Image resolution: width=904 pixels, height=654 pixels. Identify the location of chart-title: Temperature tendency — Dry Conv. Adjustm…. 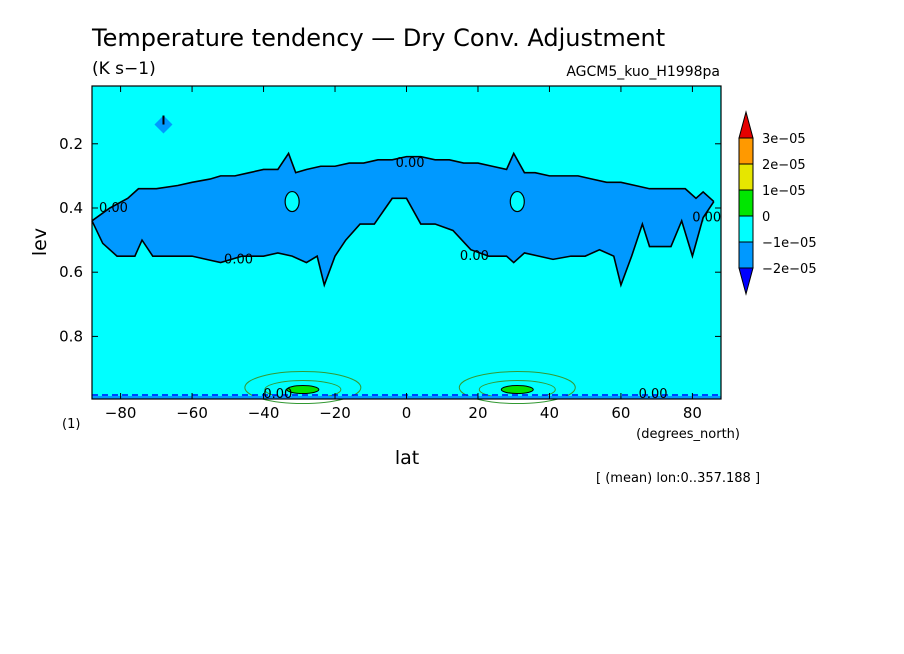
(378, 38).